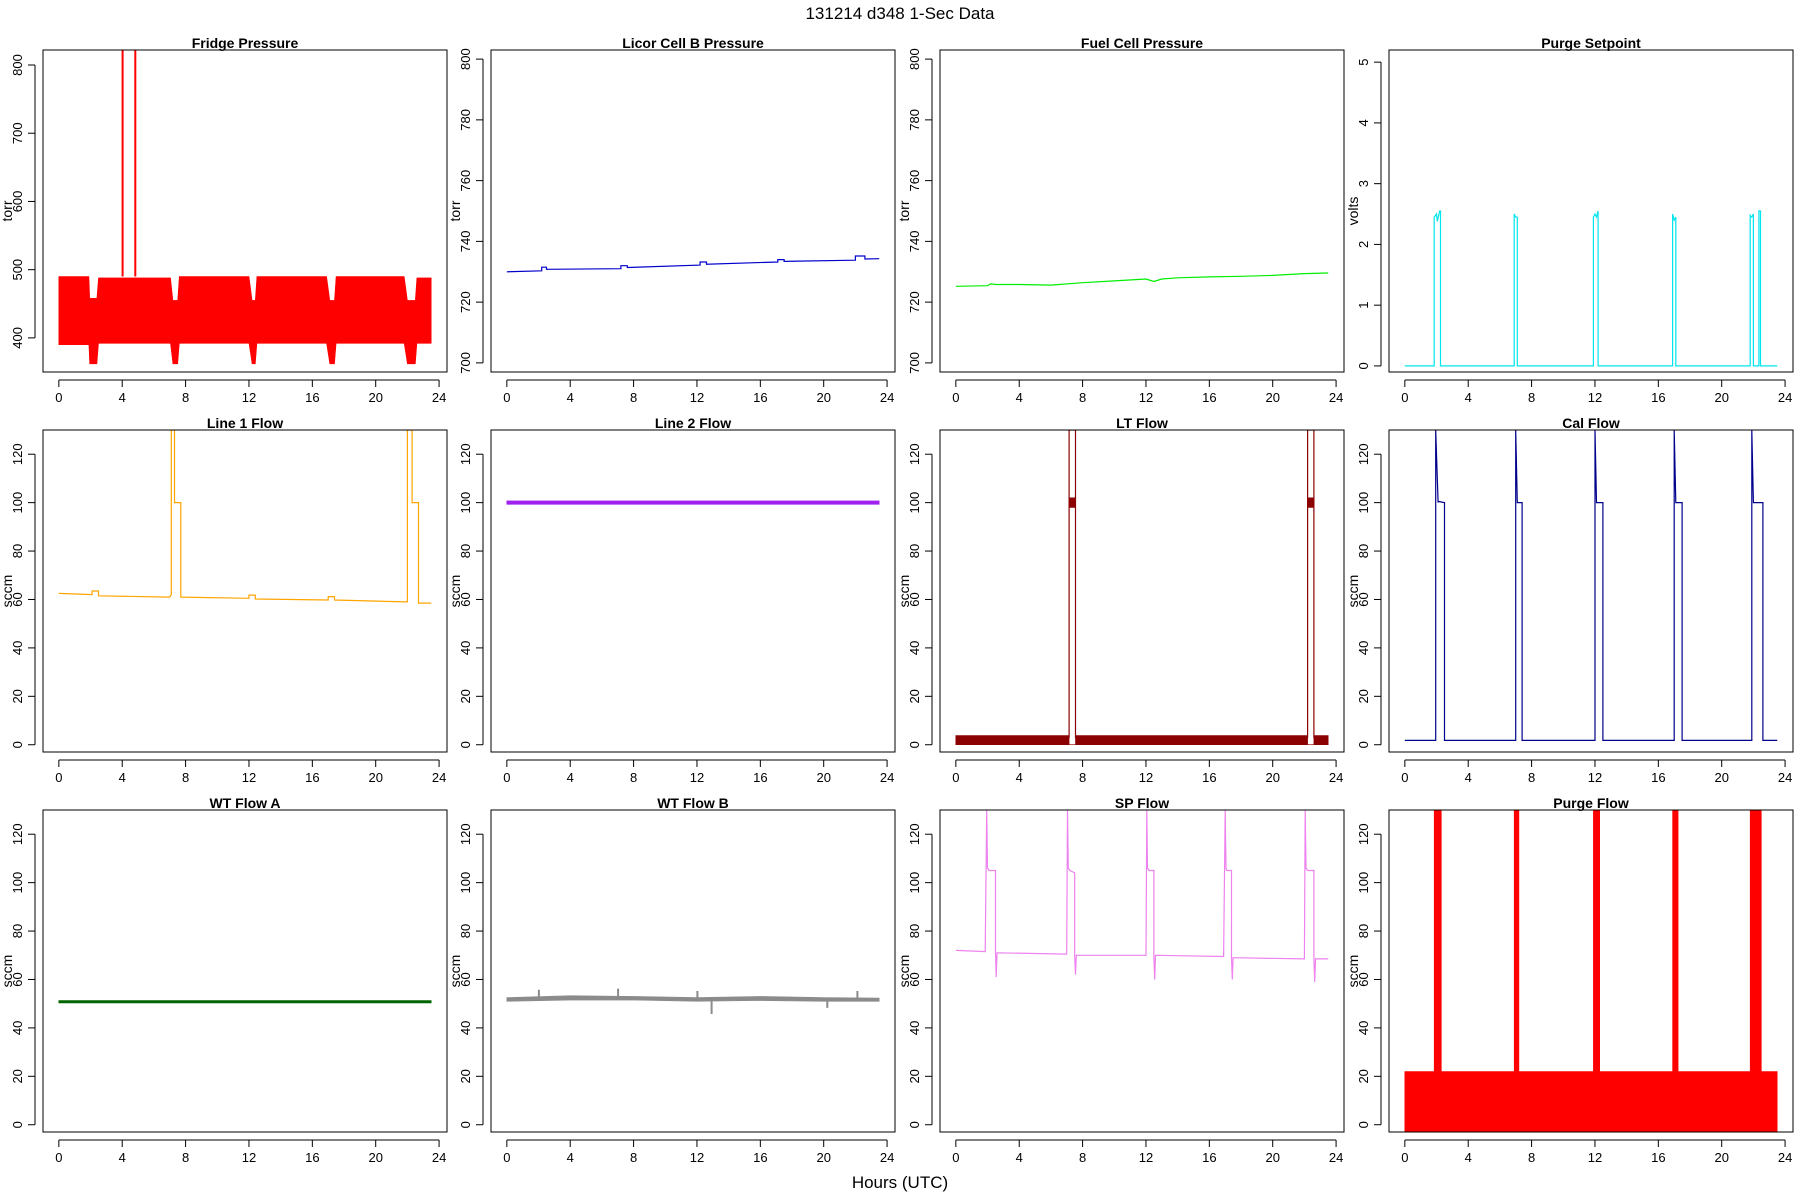  What do you see at coordinates (1363, 454) in the screenshot?
I see `y-tick-label-cal-flow-120: 120` at bounding box center [1363, 454].